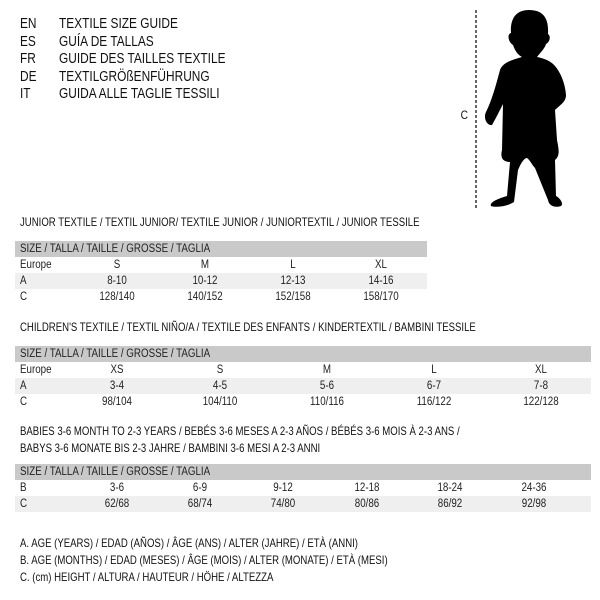 The width and height of the screenshot is (600, 600). I want to click on table-row: A 8-10 10-12 12-13 14-16, so click(221, 281).